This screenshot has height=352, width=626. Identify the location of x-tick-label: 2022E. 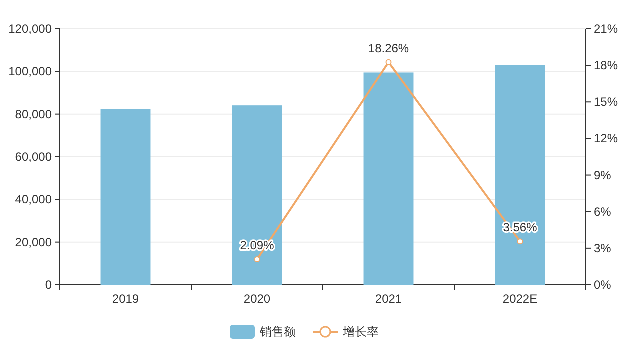
(520, 299).